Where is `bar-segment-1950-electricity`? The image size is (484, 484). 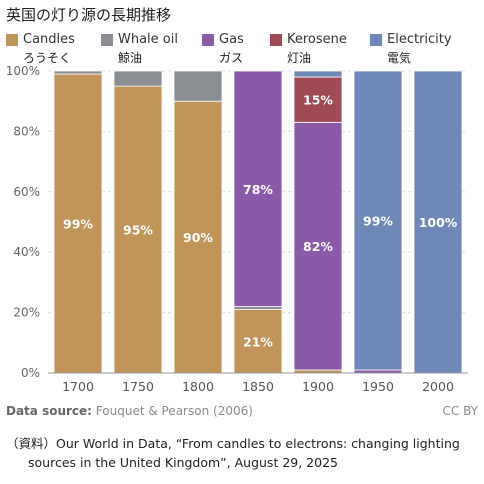
bar-segment-1950-electricity is located at coordinates (378, 220).